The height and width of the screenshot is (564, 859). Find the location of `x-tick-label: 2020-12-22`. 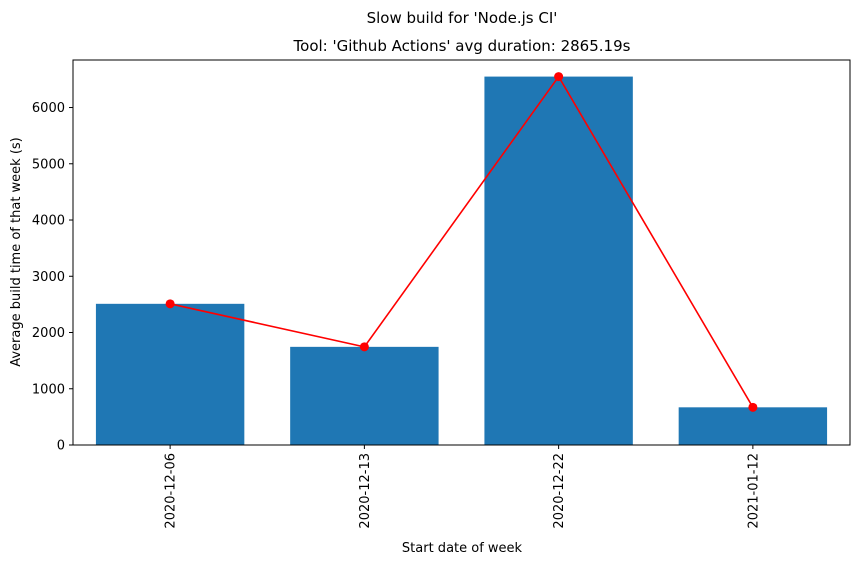

x-tick-label: 2020-12-22 is located at coordinates (559, 491).